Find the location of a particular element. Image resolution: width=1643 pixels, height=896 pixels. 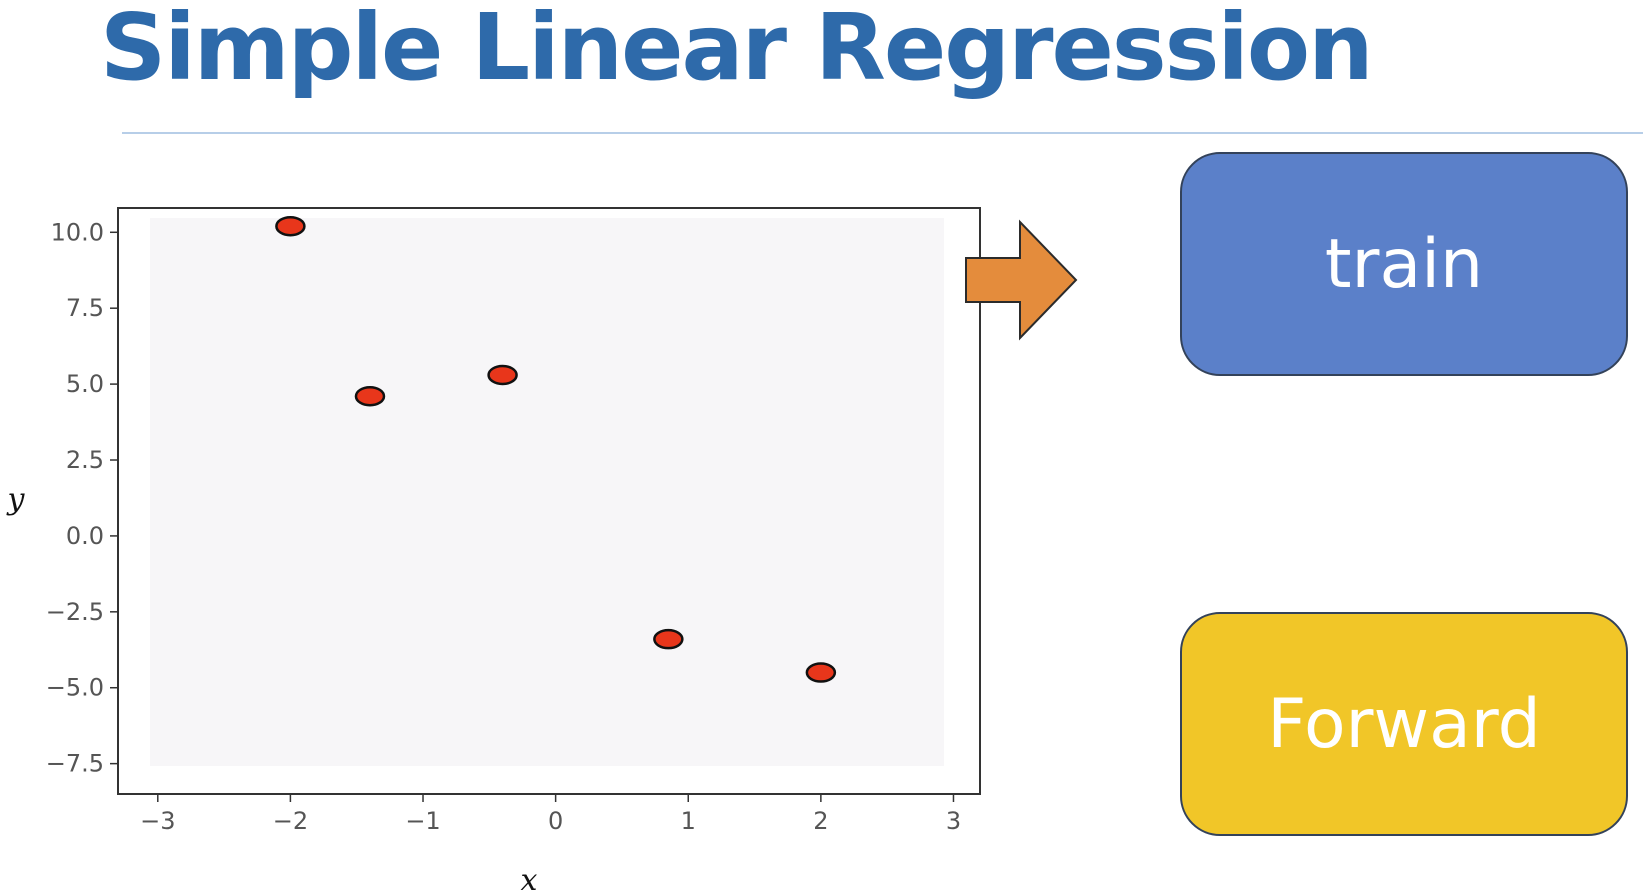

forward-box: Forward is located at coordinates (1404, 724).